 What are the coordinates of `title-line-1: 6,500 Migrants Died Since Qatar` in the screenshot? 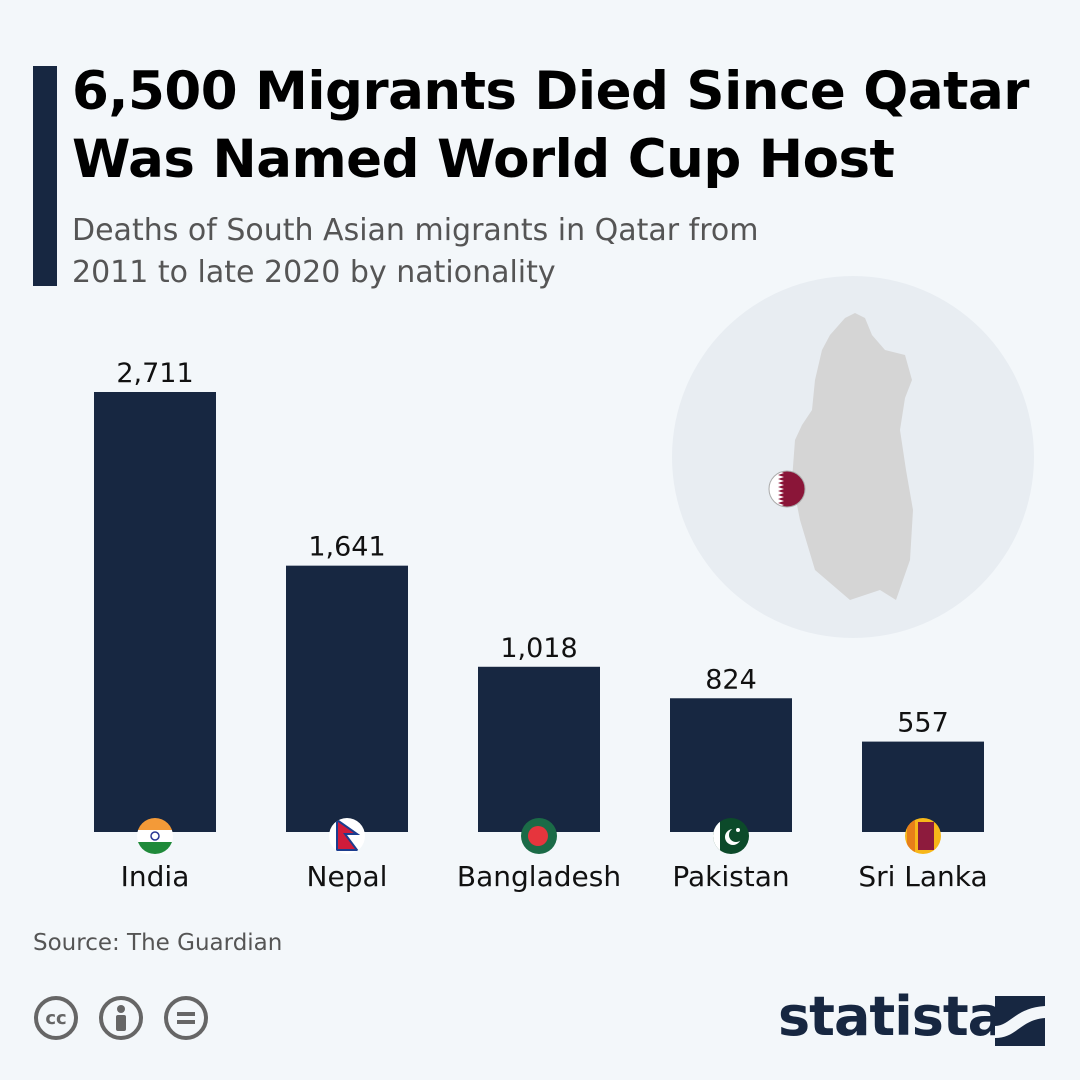 It's located at (550, 91).